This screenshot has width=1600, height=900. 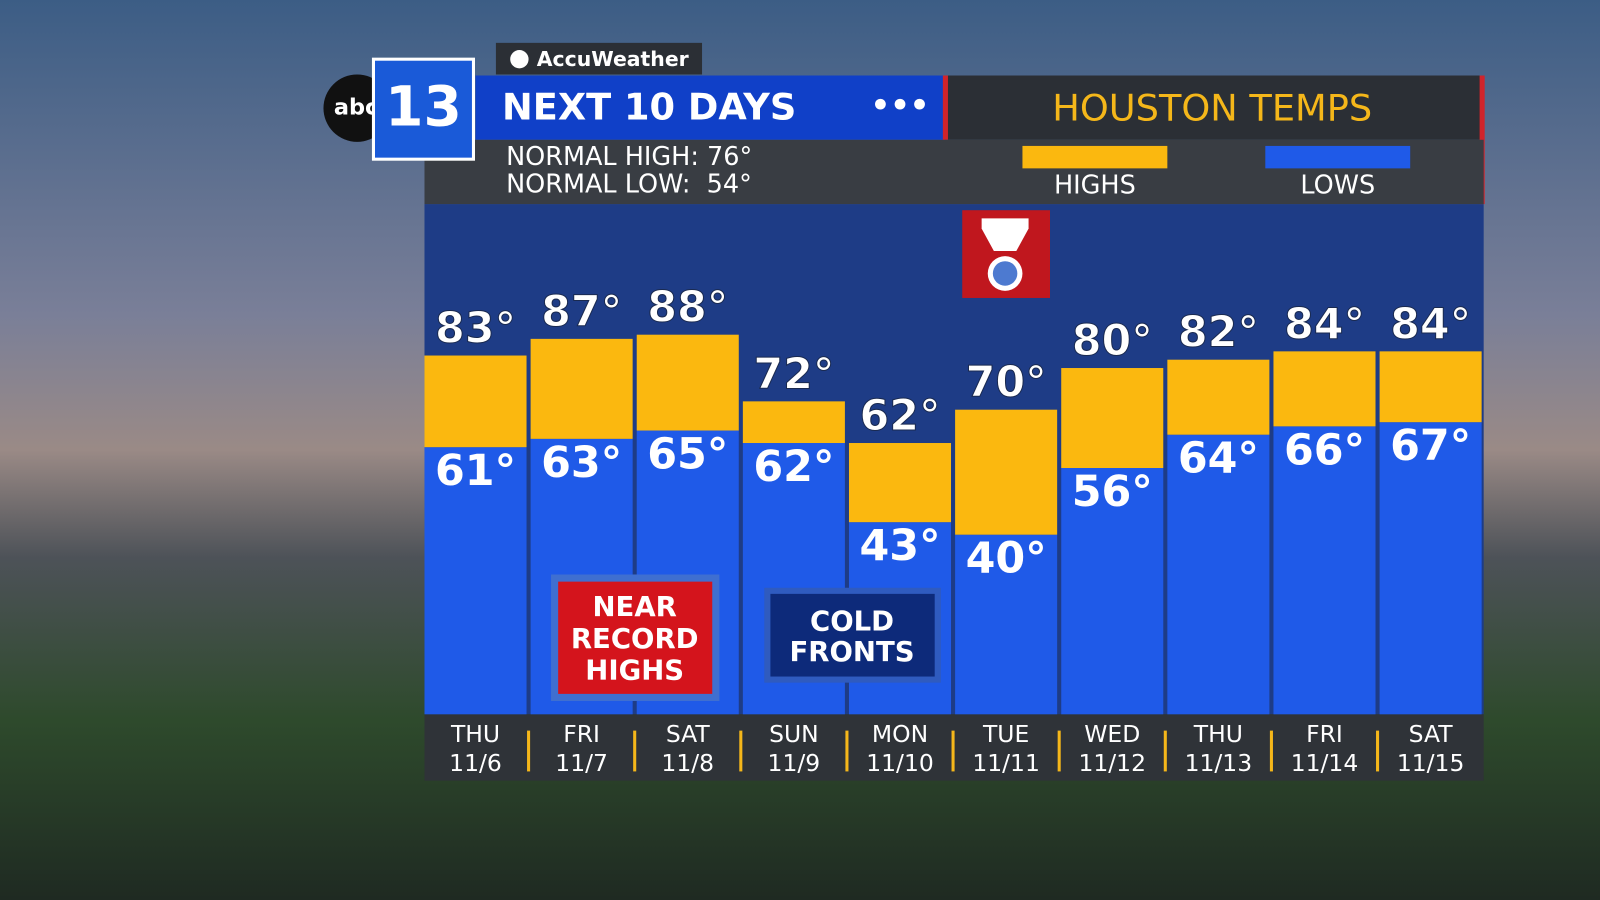 I want to click on high-label: 87°, so click(x=581, y=312).